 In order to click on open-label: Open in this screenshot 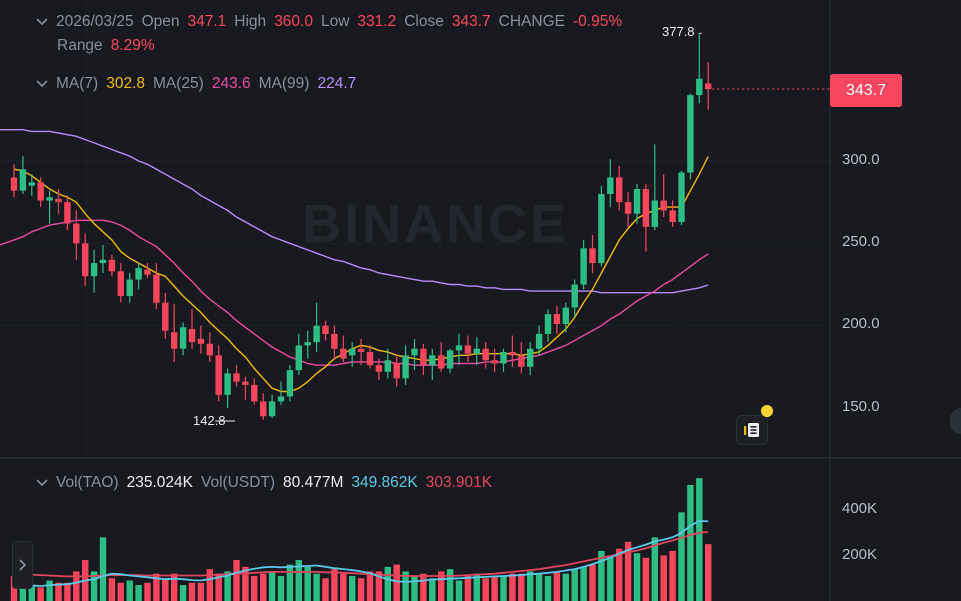, I will do `click(160, 21)`.